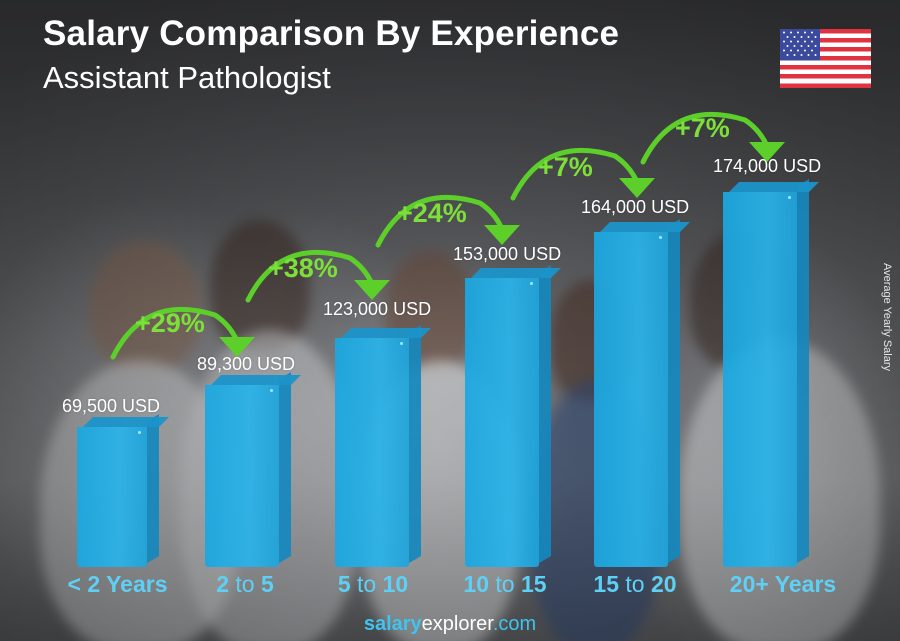 This screenshot has height=641, width=900. I want to click on percent-increase-label: +29%, so click(170, 323).